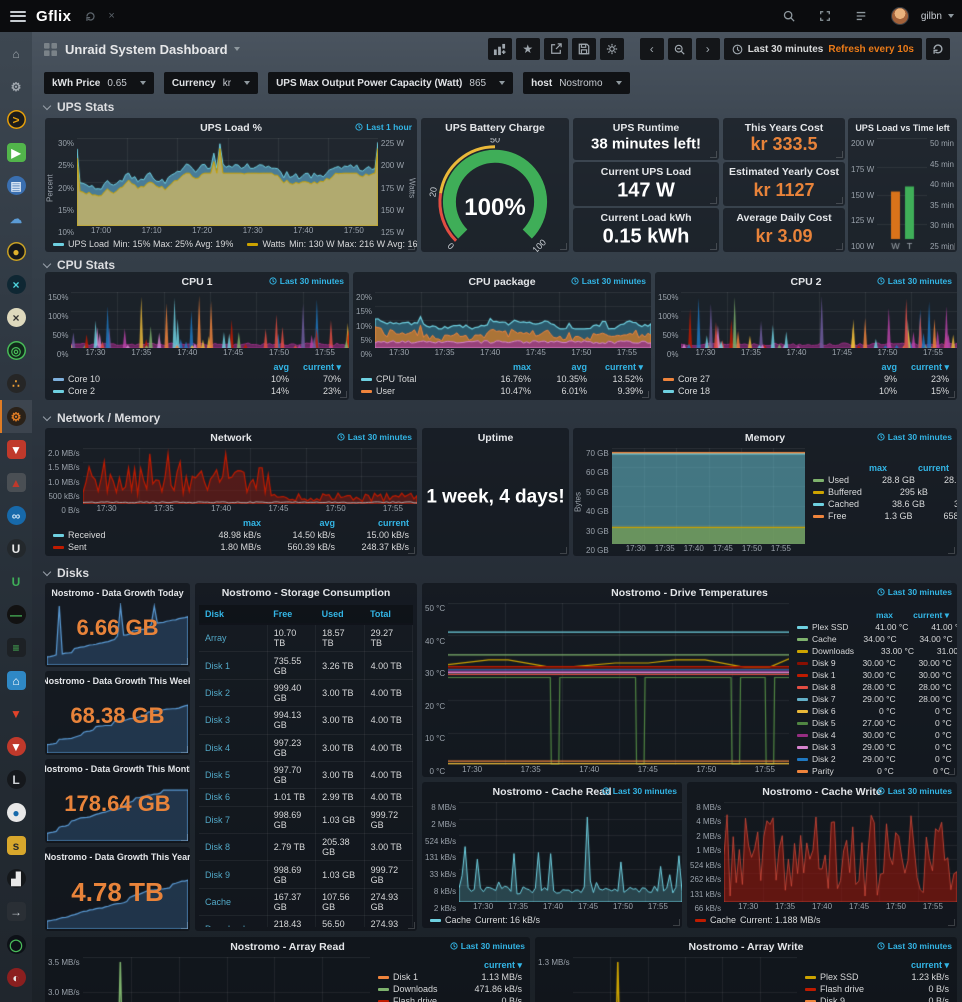 This screenshot has width=962, height=1002. Describe the element at coordinates (689, 593) in the screenshot. I see `panel-title: Nostromo - Drive Temperatures` at that location.